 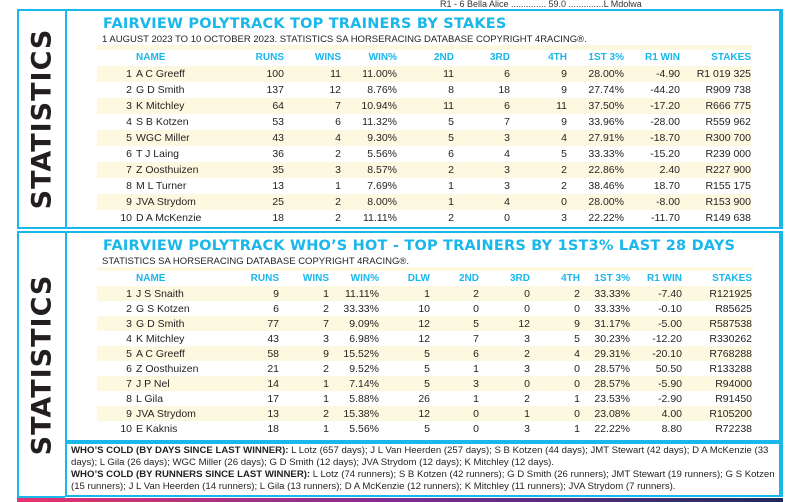 I want to click on table-cell: 9.30%, so click(x=369, y=138).